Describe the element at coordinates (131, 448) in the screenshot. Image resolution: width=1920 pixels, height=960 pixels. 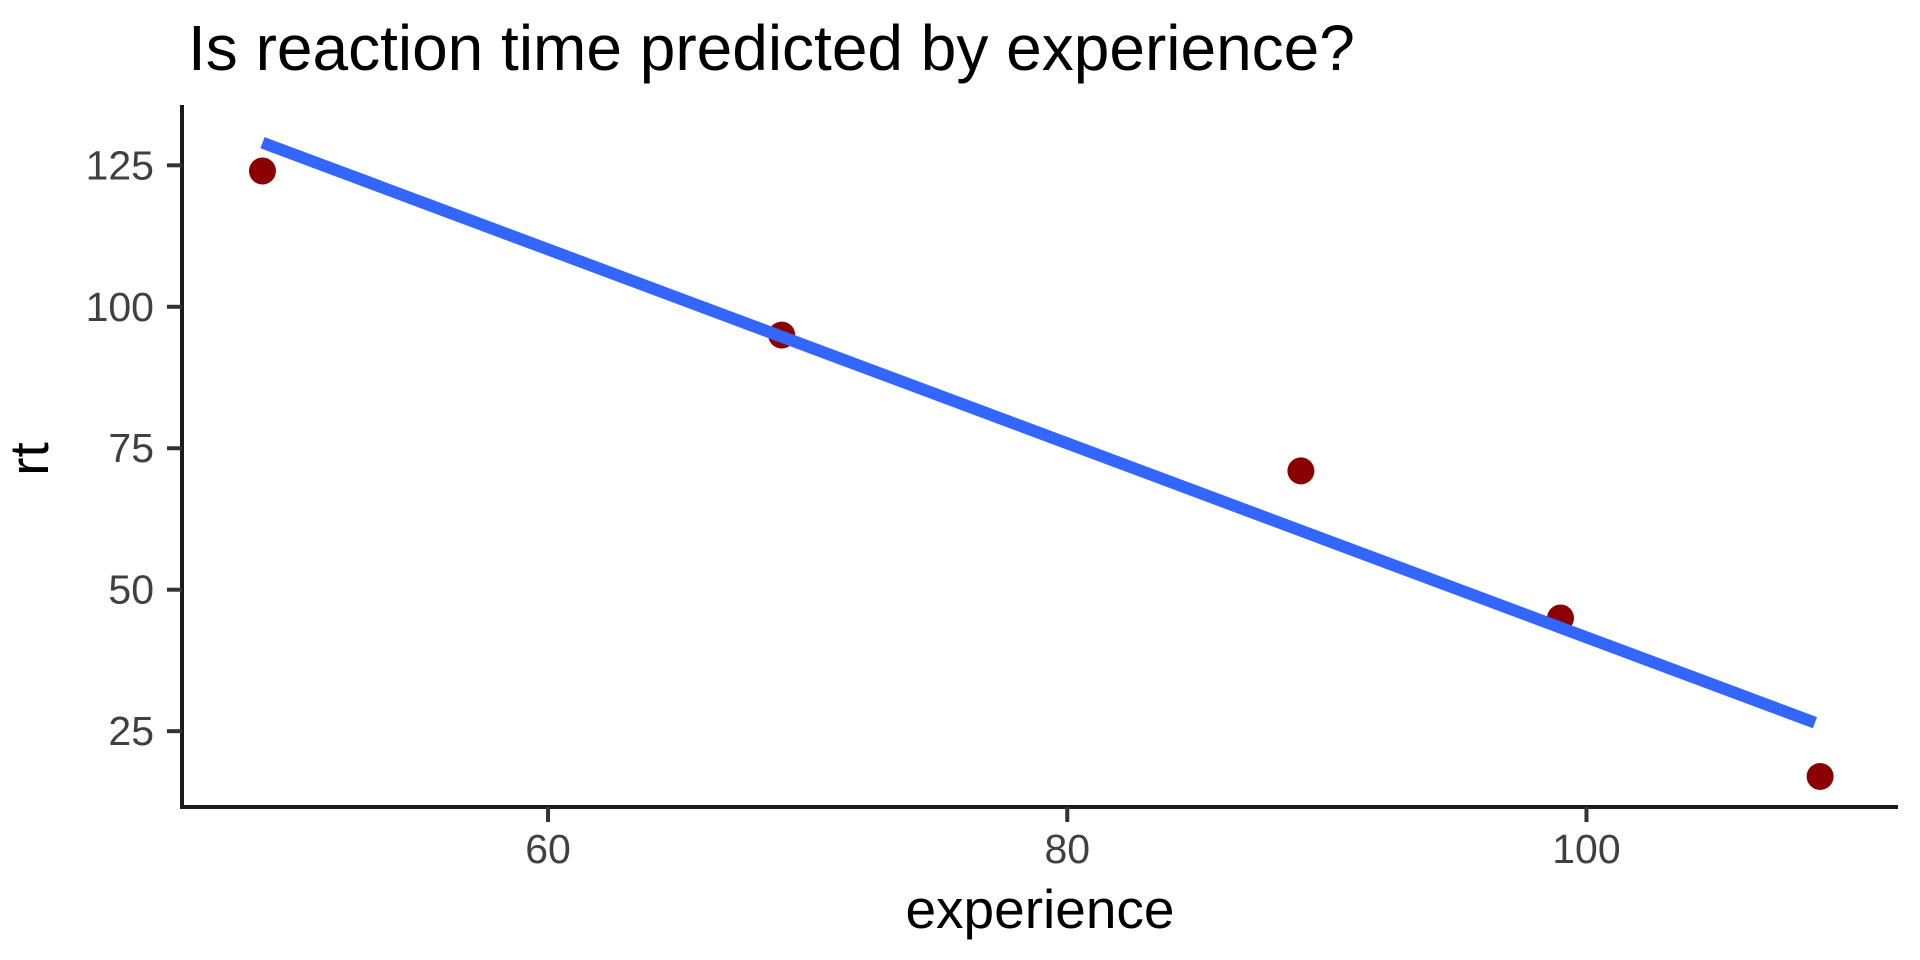
I see `y-tick-label: 75` at that location.